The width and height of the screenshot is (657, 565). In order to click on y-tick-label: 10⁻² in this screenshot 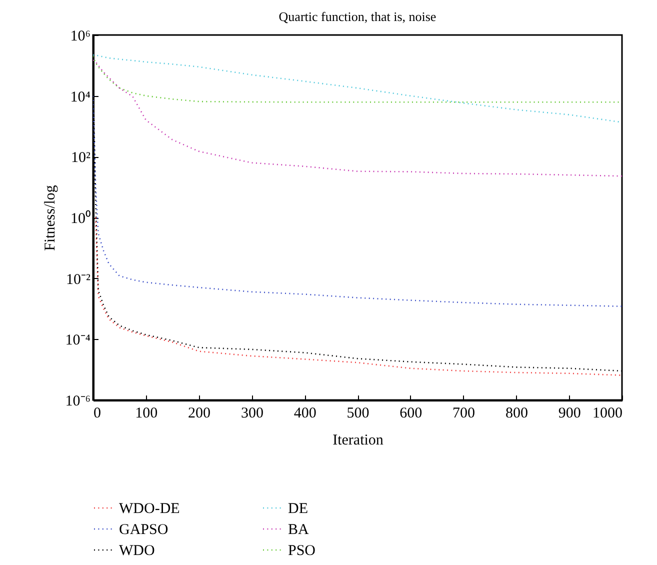, I will do `click(78, 280)`.